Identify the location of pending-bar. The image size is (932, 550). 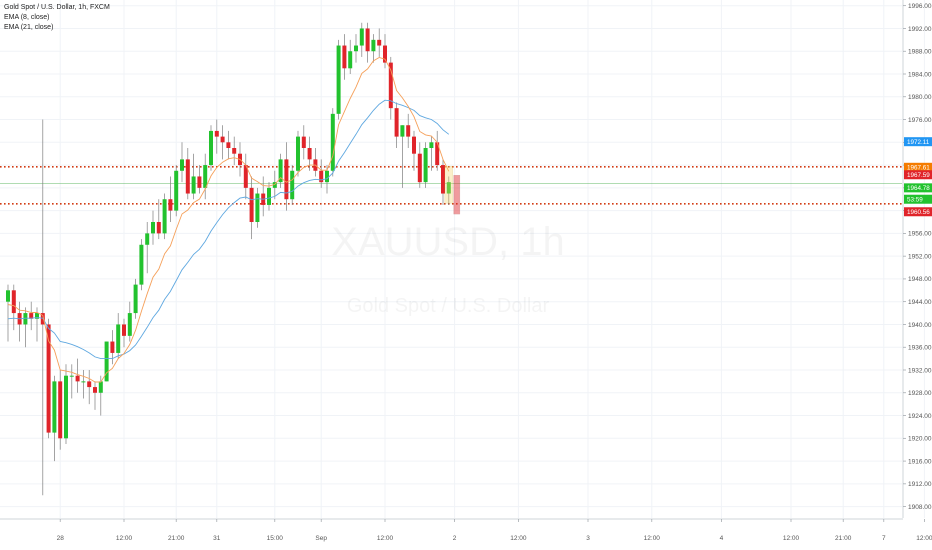
(457, 195).